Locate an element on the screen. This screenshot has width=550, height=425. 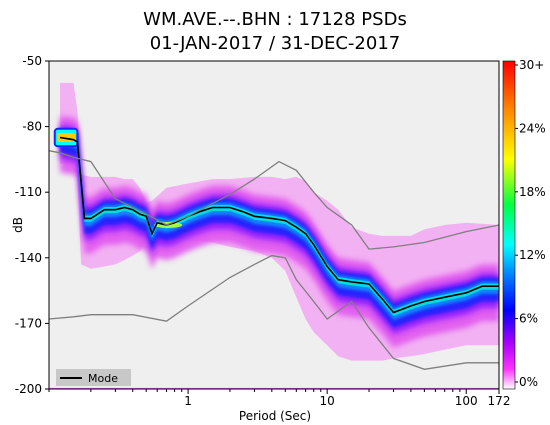
x-tick-label: 172 is located at coordinates (499, 401).